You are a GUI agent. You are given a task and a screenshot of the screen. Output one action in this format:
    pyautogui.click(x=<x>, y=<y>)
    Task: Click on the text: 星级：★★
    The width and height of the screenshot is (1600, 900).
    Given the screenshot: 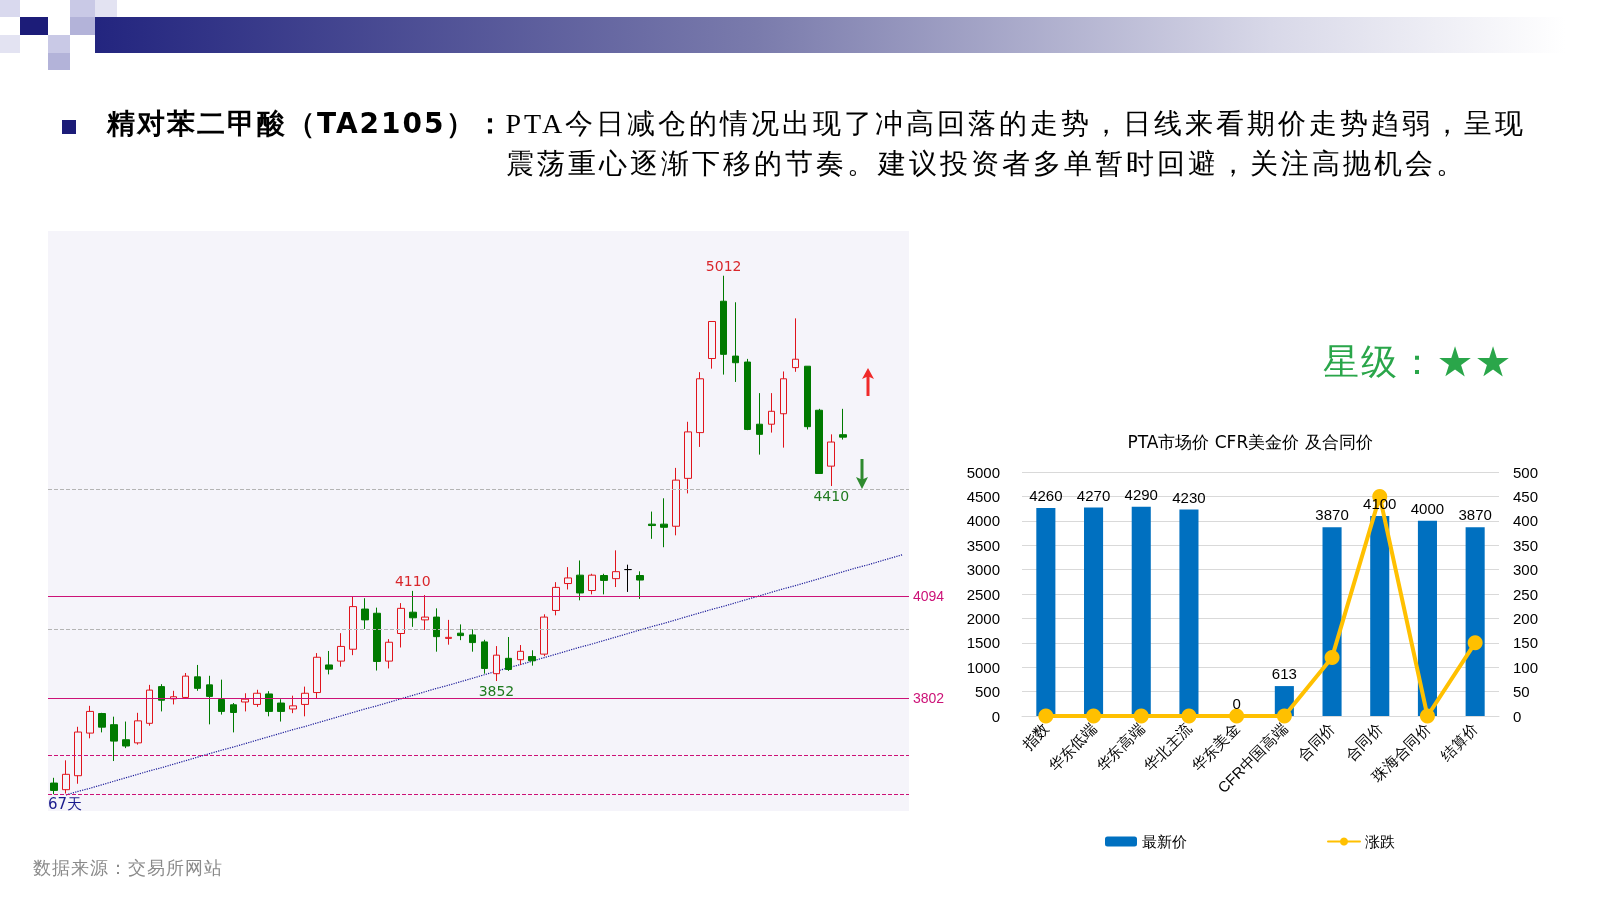 What is the action you would take?
    pyautogui.click(x=1418, y=362)
    